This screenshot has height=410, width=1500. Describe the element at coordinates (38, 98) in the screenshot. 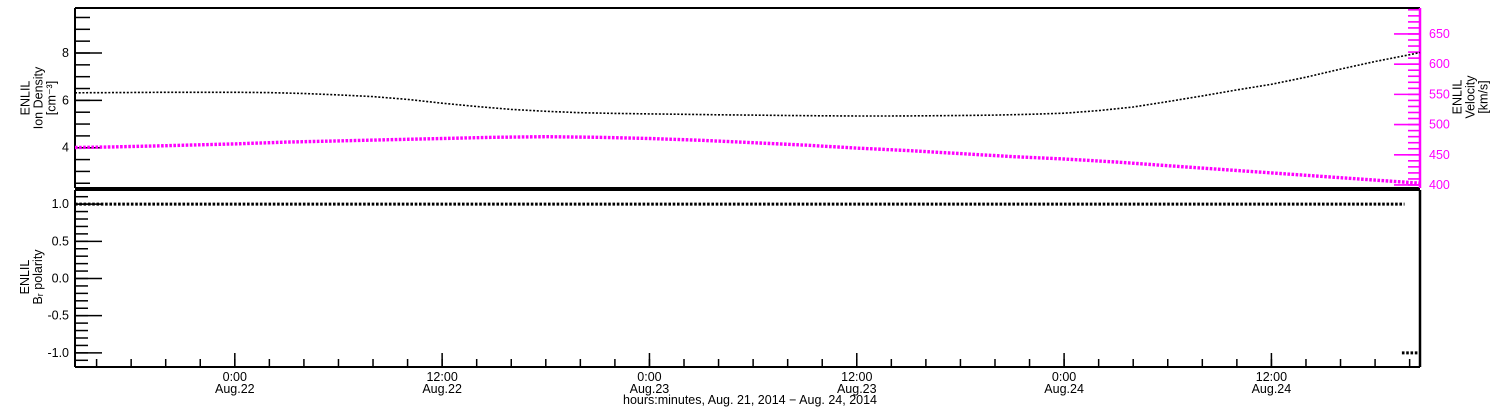

I see `ion-density-axis-title: ENLIL Ion Density [cm⁻³]` at that location.